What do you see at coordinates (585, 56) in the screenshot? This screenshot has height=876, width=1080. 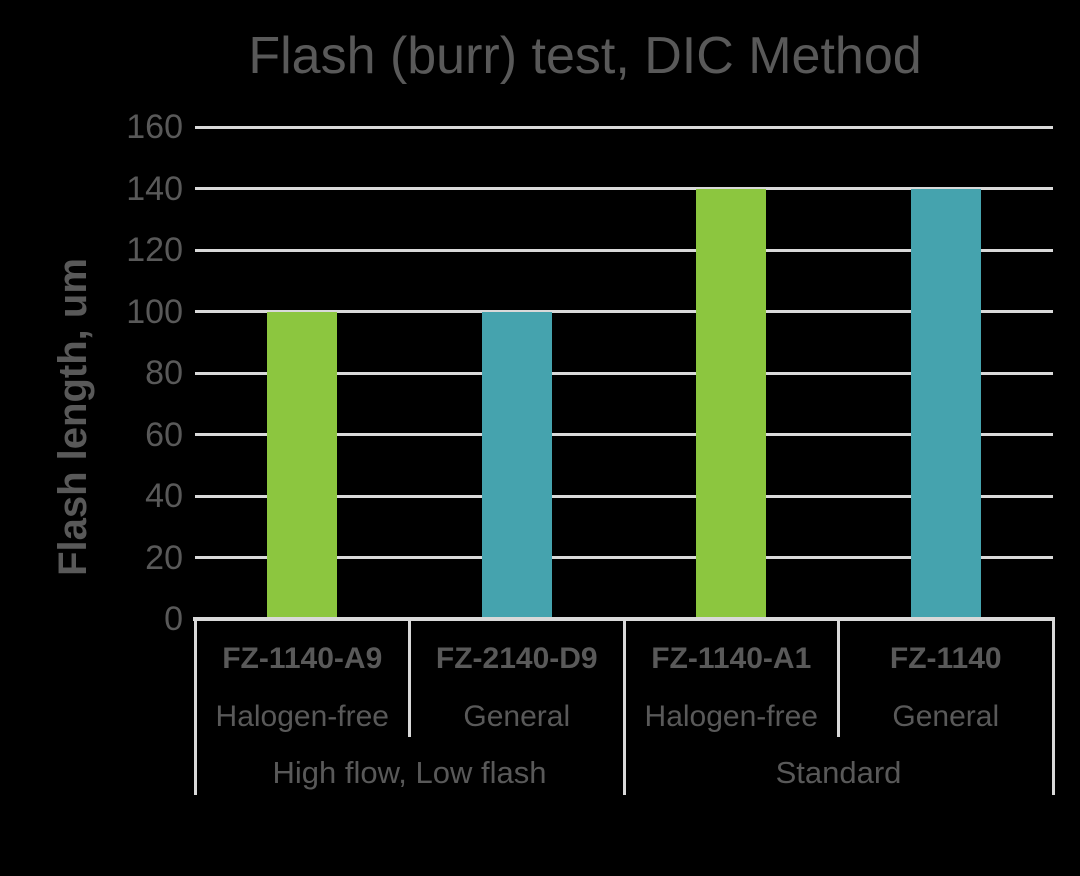 I see `chart-title: Flash (burr) test, DIC Method` at bounding box center [585, 56].